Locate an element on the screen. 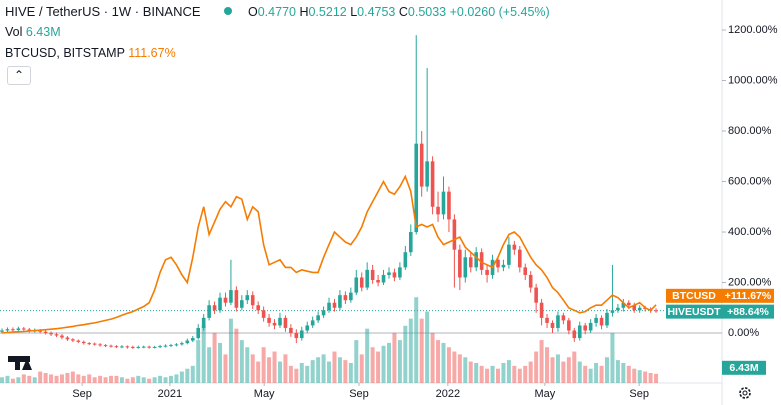  volume-name: Vol is located at coordinates (14, 32).